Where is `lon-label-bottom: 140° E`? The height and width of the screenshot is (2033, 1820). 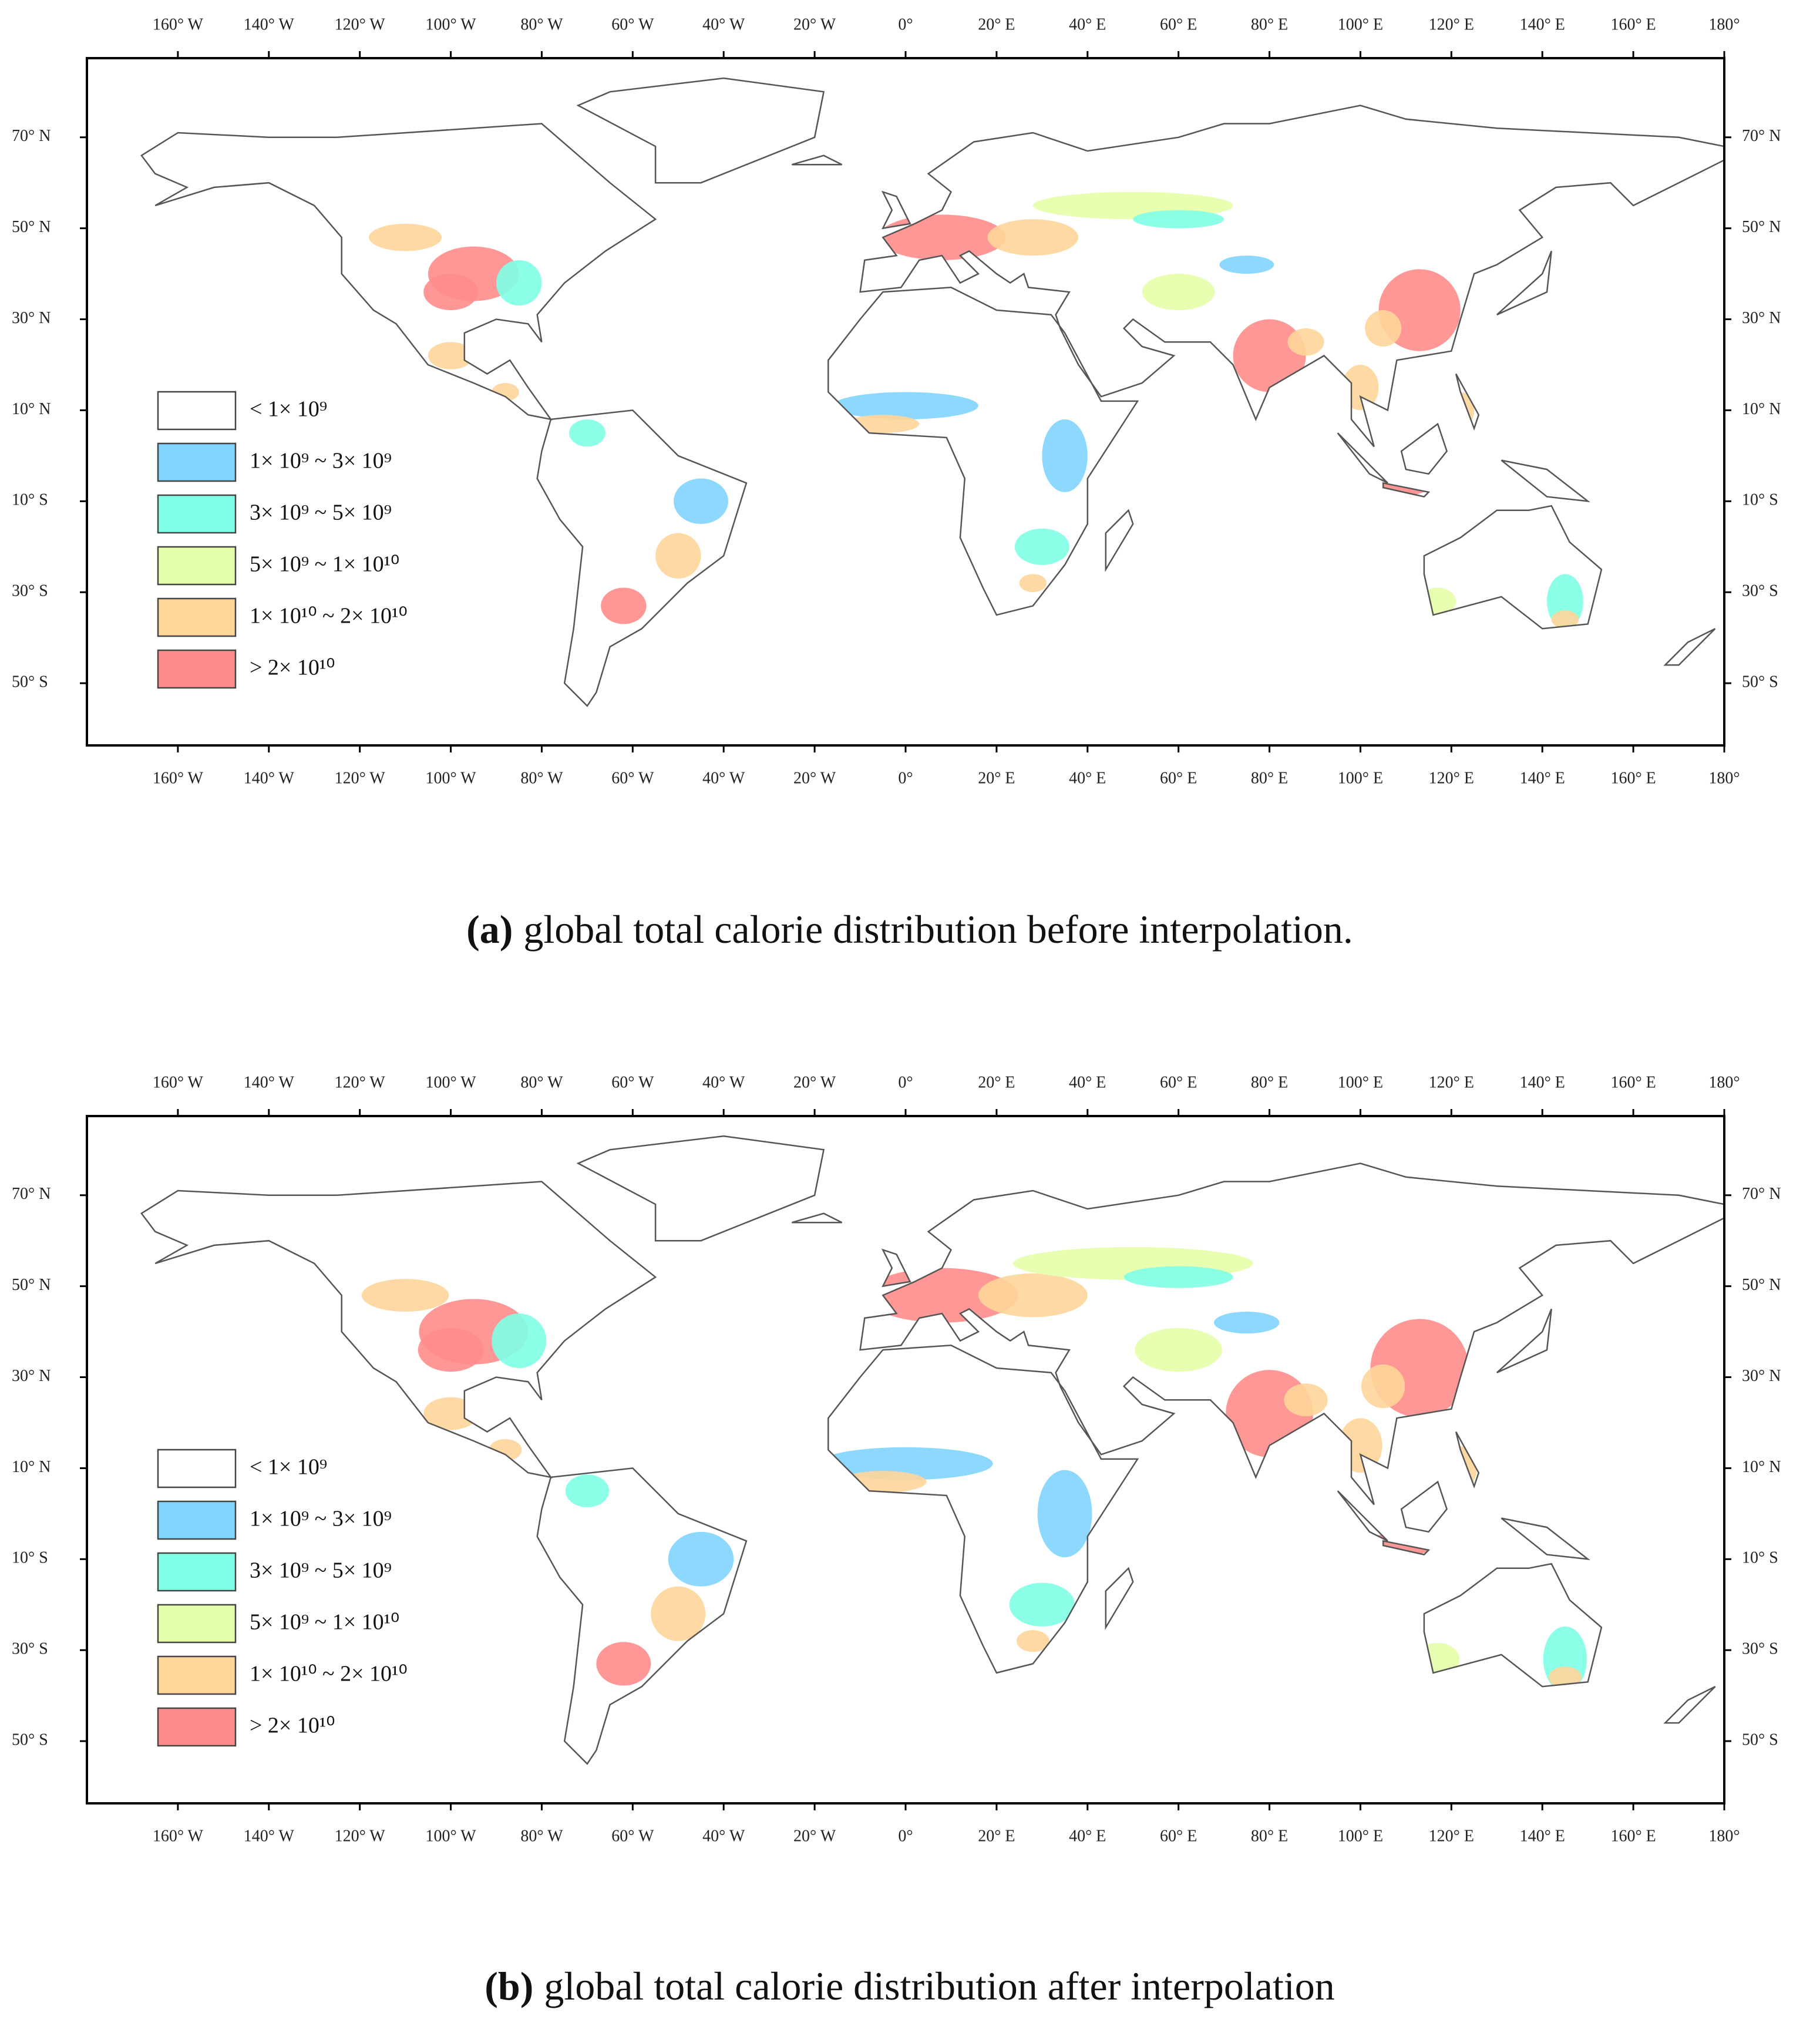
lon-label-bottom: 140° E is located at coordinates (1542, 778).